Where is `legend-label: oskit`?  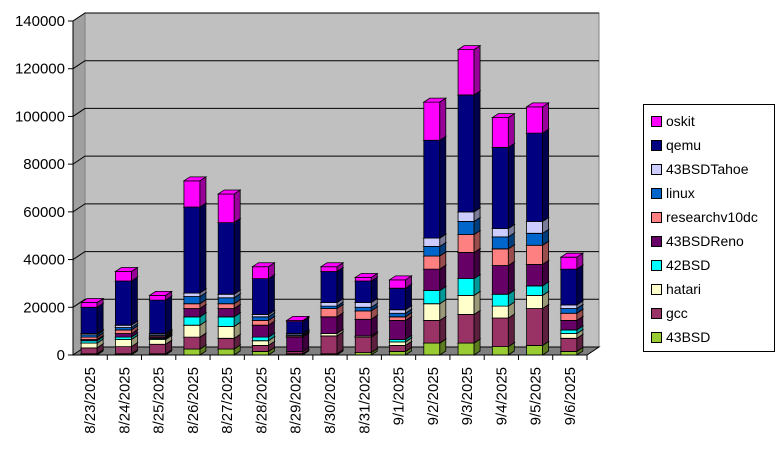
legend-label: oskit is located at coordinates (680, 121).